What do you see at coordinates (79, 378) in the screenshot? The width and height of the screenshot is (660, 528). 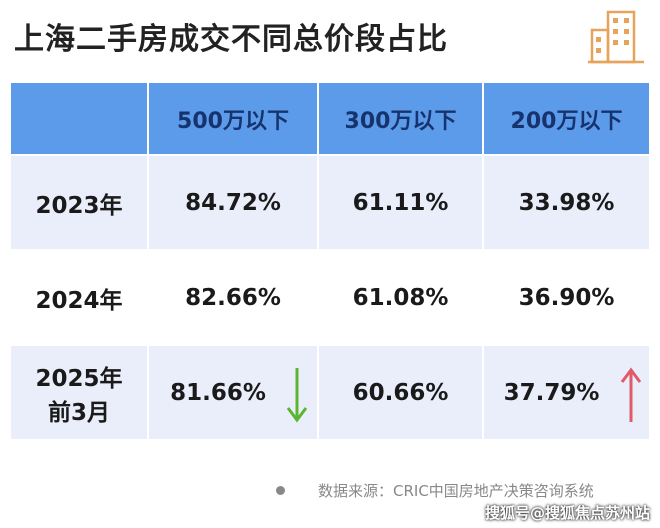 I see `row-label: 2025年` at bounding box center [79, 378].